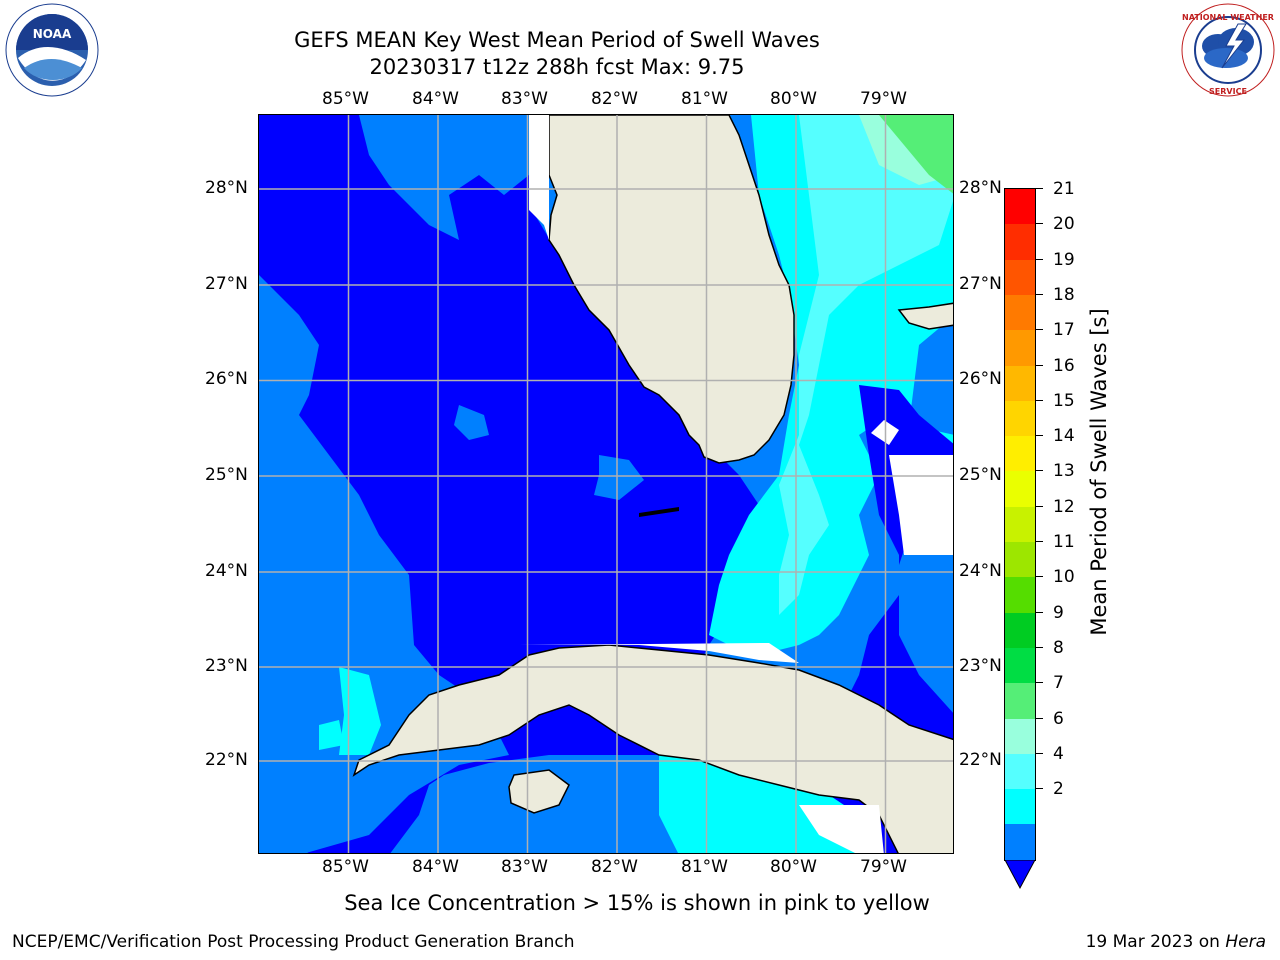 The height and width of the screenshot is (960, 1280). Describe the element at coordinates (980, 666) in the screenshot. I see `lat-label: 23°N` at that location.